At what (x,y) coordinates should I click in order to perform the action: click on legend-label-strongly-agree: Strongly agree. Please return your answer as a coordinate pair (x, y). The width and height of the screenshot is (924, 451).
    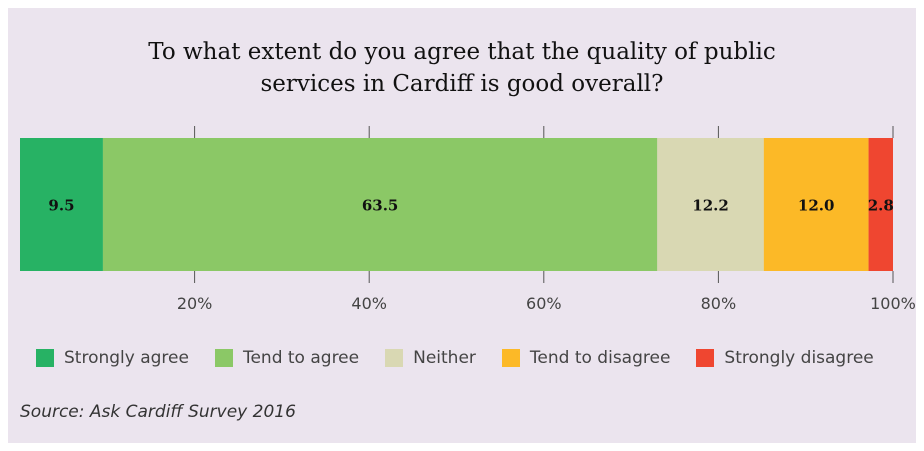
    Looking at the image, I should click on (126, 358).